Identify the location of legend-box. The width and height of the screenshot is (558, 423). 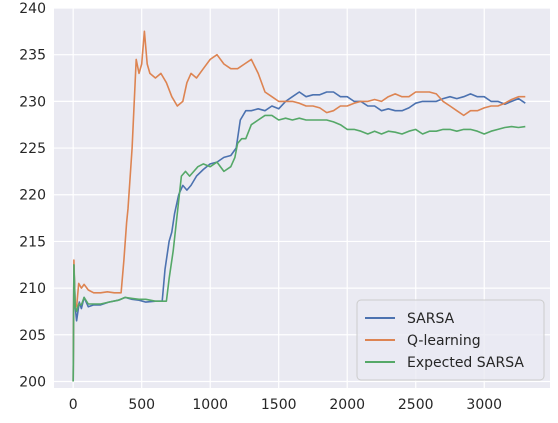
(450, 340).